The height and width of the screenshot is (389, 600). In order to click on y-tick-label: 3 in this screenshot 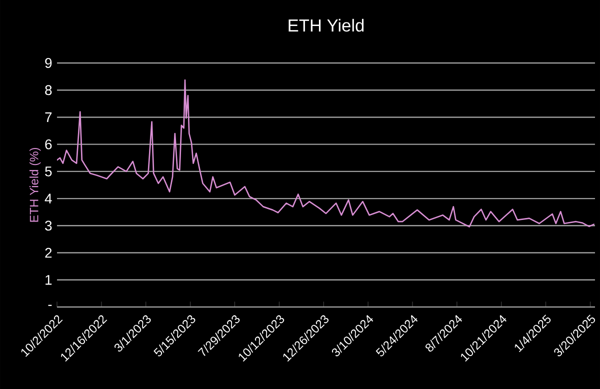, I will do `click(48, 225)`.